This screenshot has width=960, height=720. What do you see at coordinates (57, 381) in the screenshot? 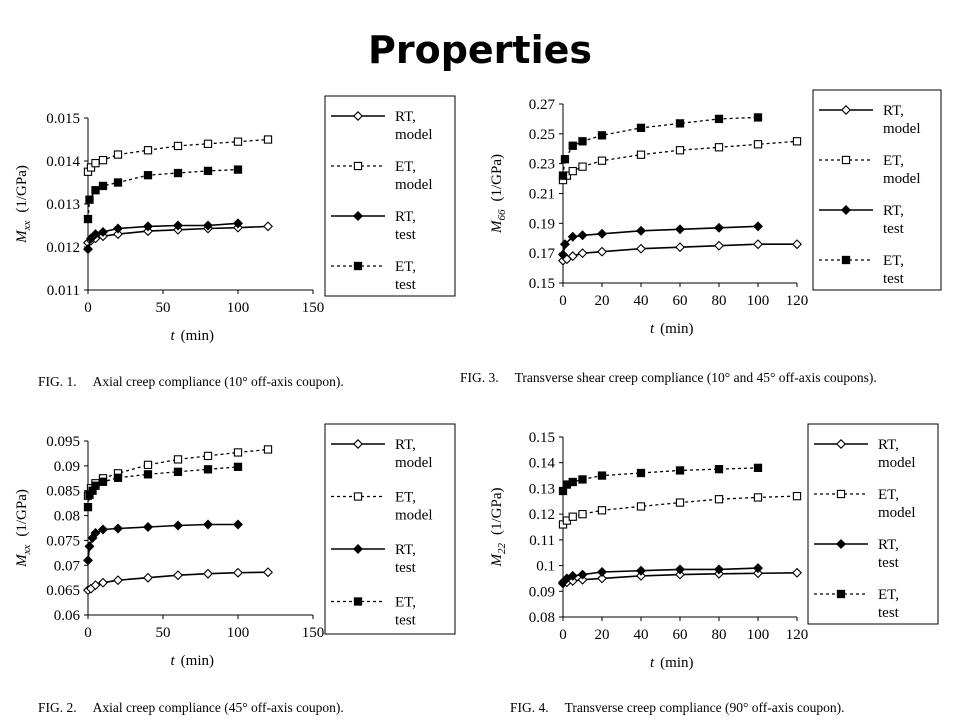
I see `figure-1-caption-number: FIG. 1.` at bounding box center [57, 381].